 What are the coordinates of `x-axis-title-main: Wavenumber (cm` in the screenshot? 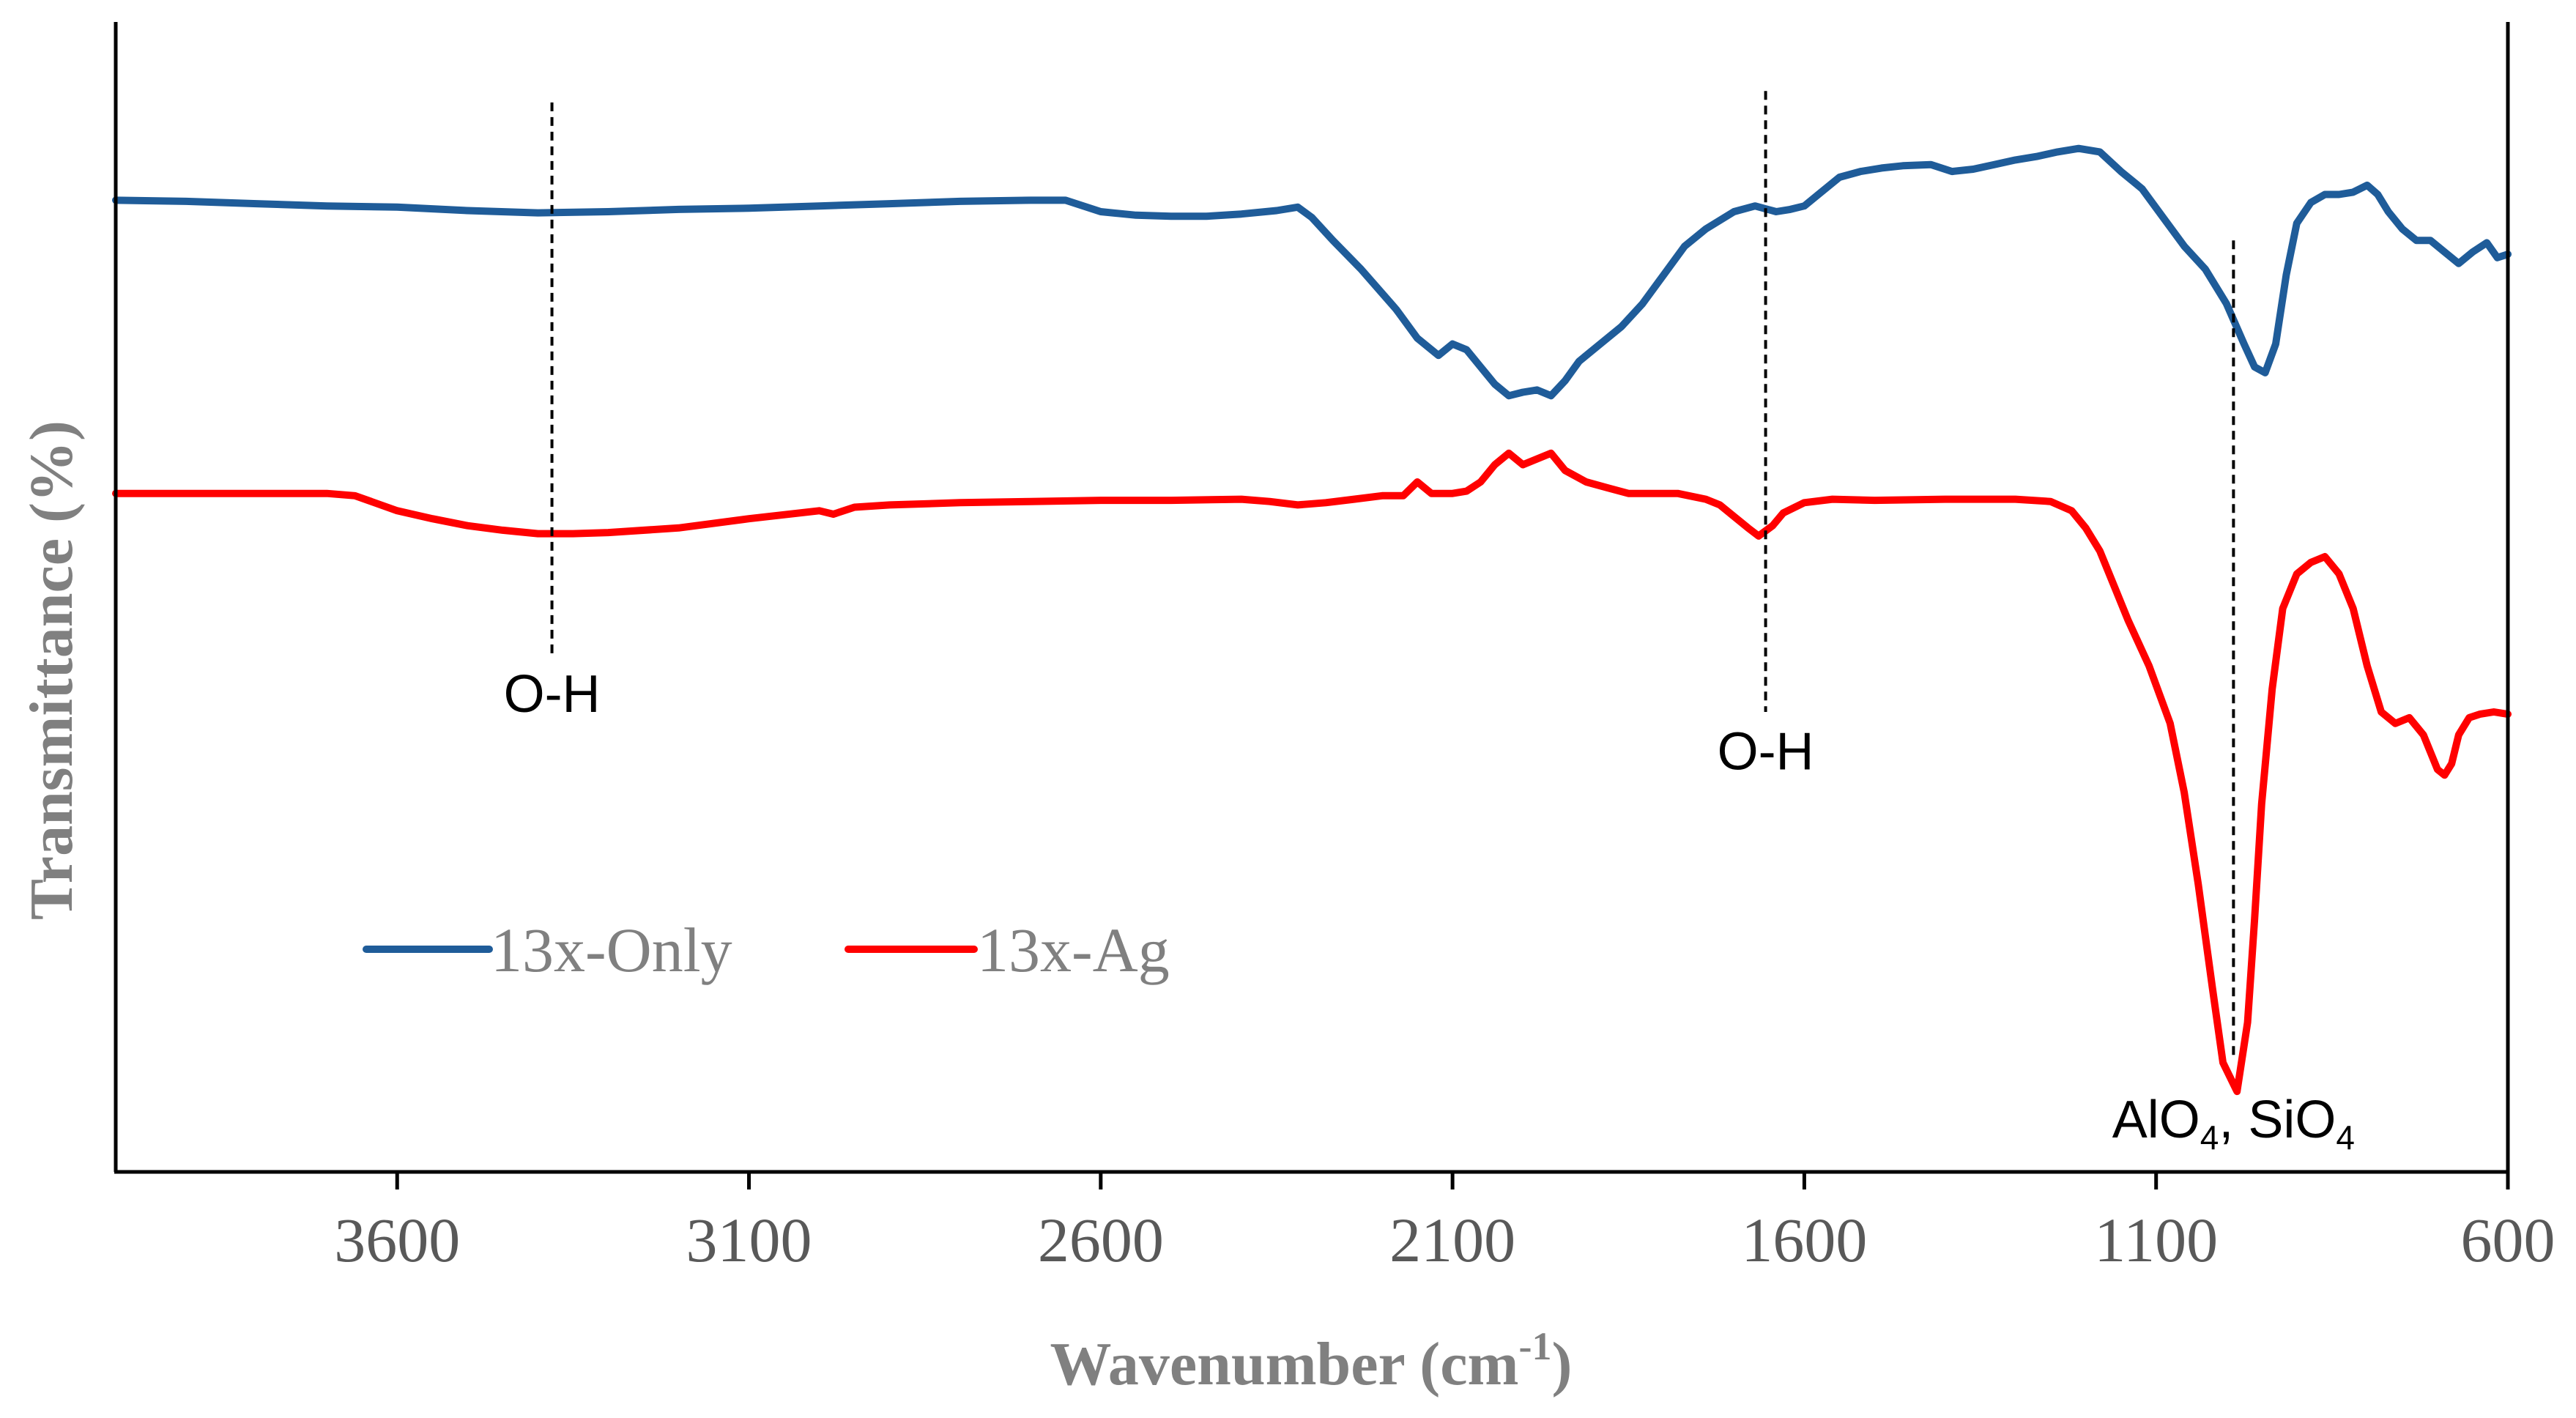 It's located at (1284, 1364).